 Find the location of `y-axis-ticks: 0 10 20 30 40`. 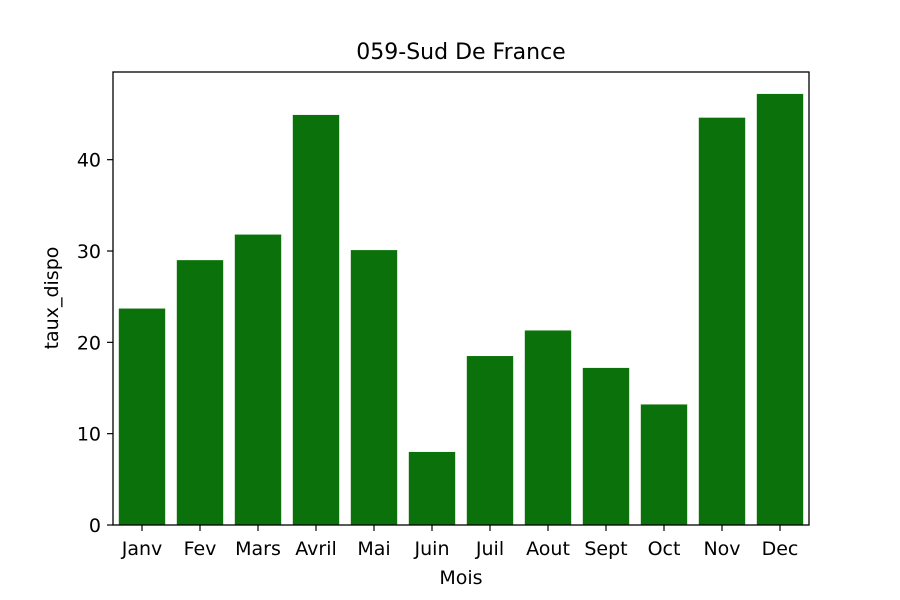

y-axis-ticks: 0 10 20 30 40 is located at coordinates (95, 343).